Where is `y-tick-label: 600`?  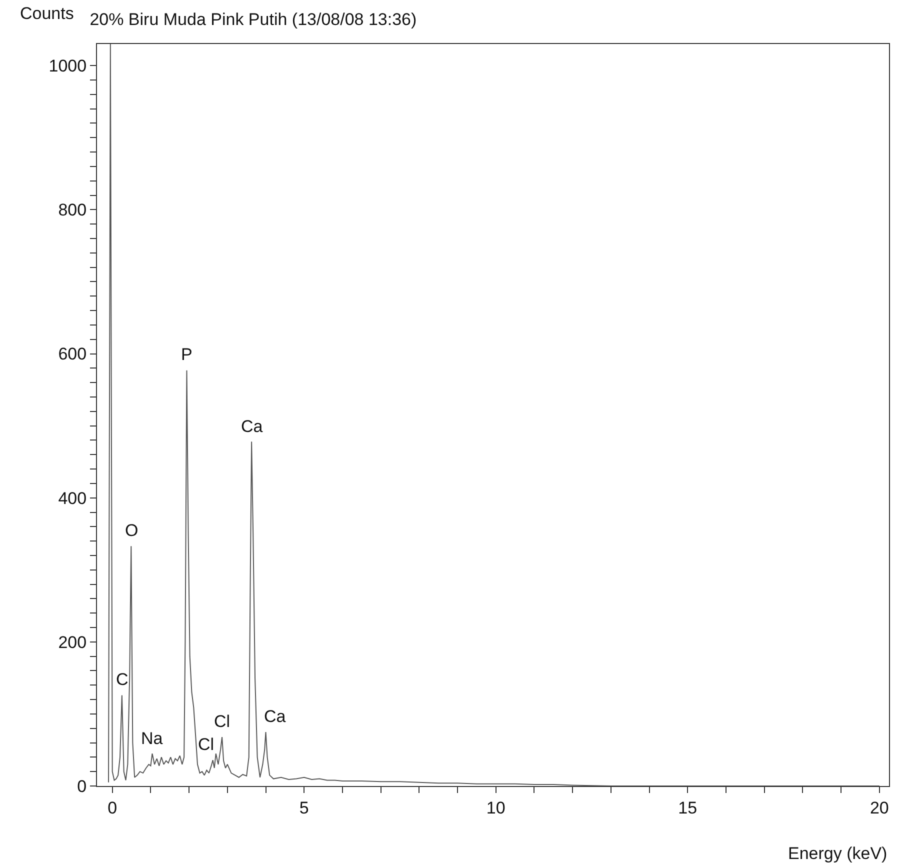
y-tick-label: 600 is located at coordinates (72, 354).